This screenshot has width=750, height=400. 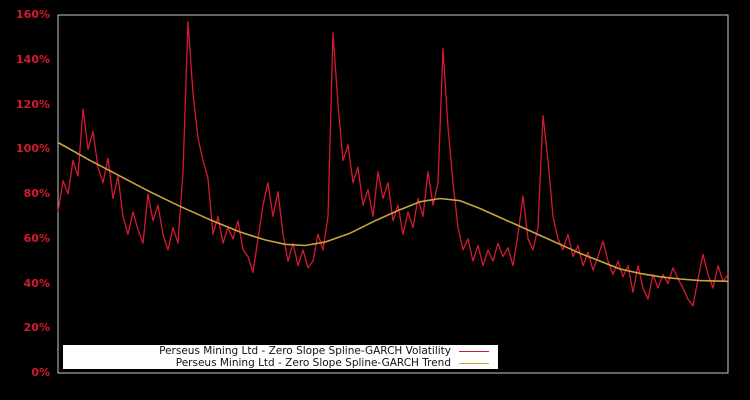 I want to click on y-tick-label: 160%, so click(x=33, y=14).